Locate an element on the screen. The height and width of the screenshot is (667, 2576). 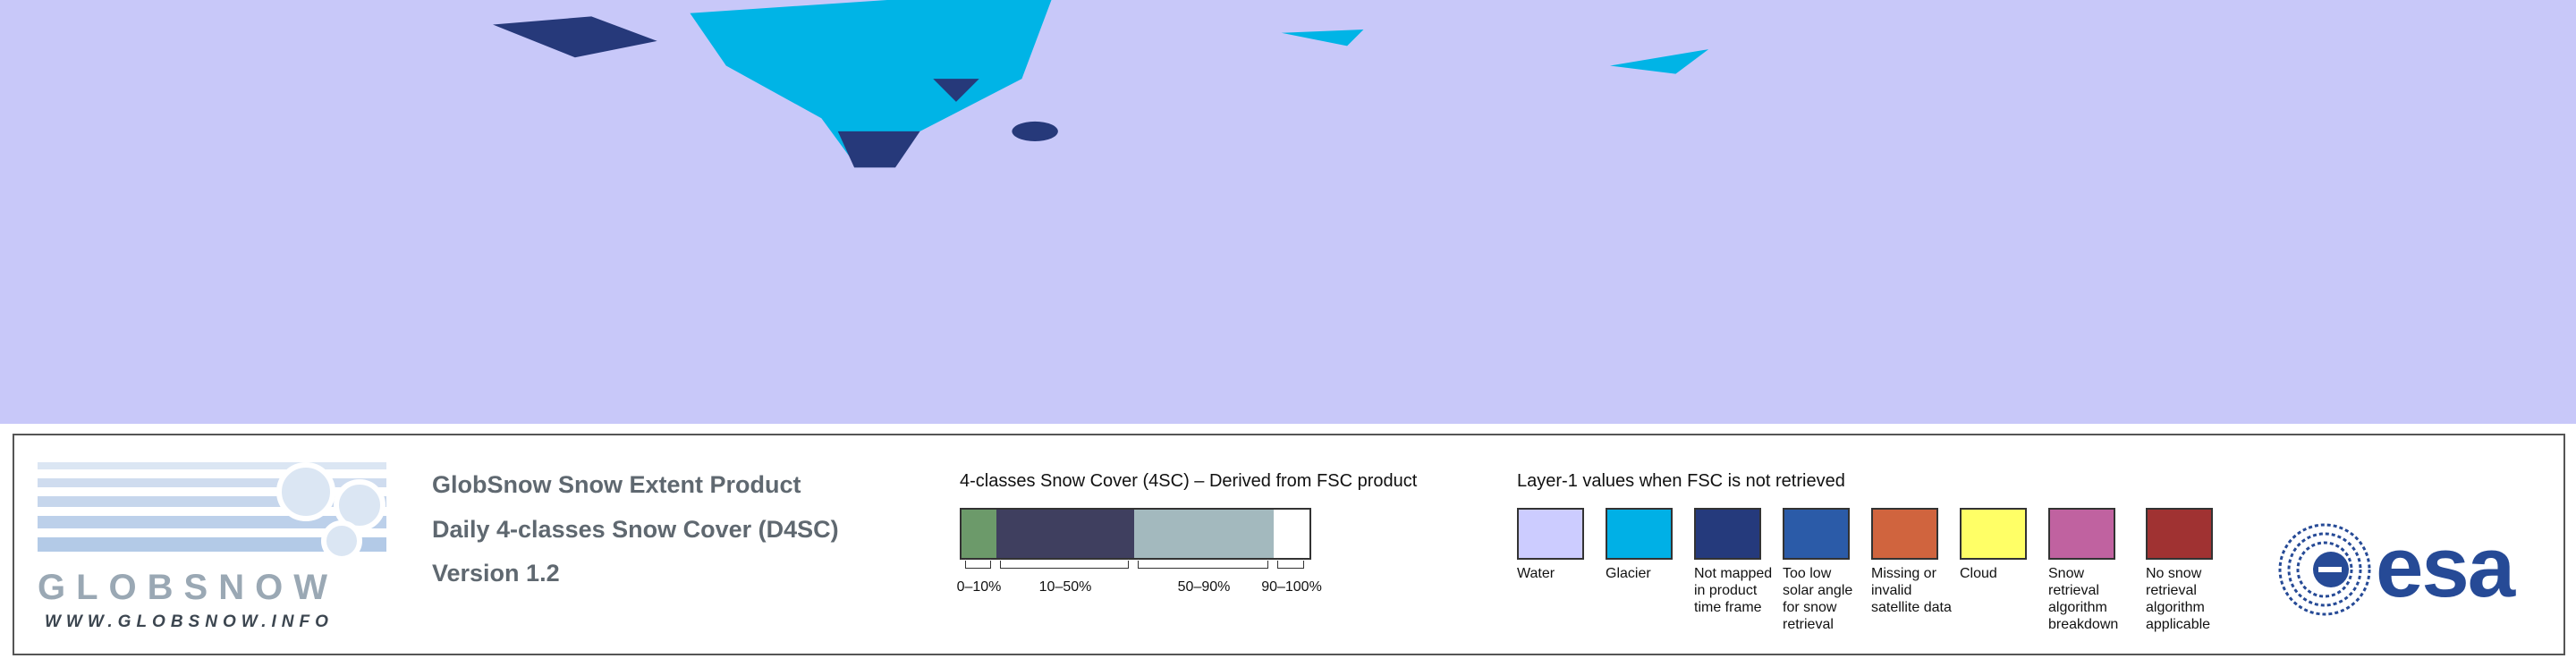
esa-logo: esa is located at coordinates (2445, 567).